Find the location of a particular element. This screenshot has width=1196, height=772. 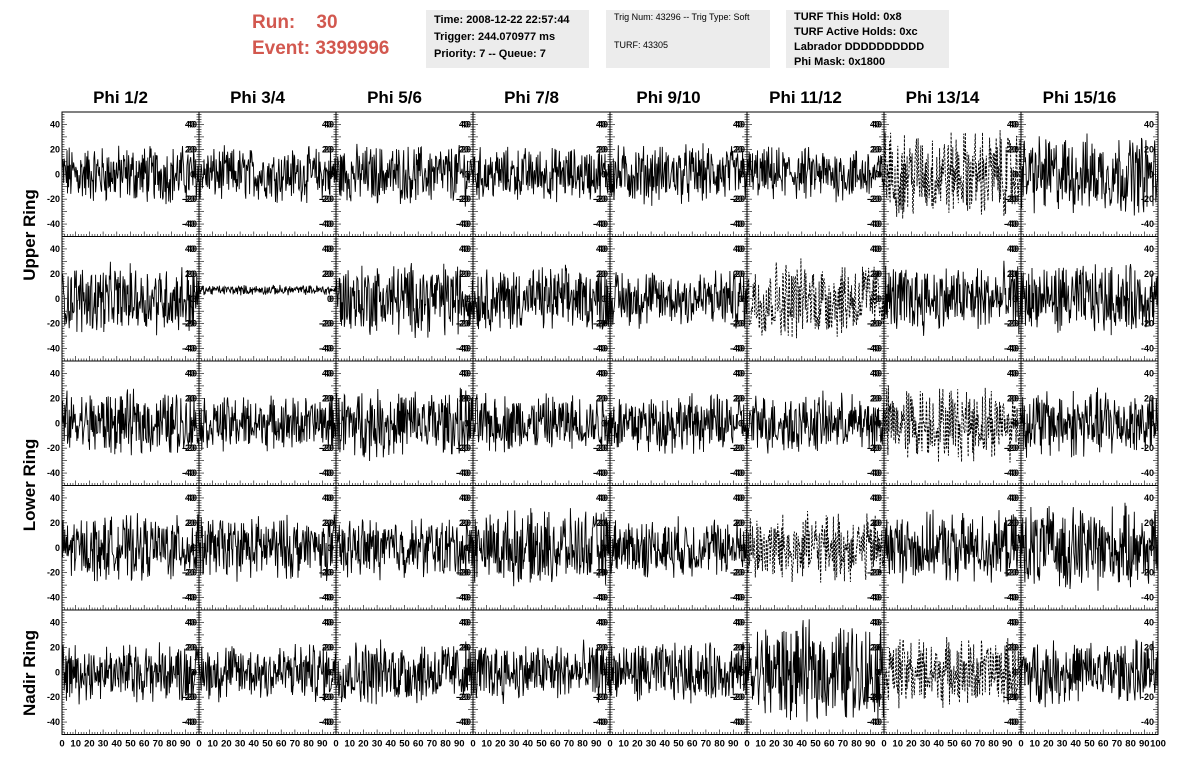

waveform-trace-r2-c3 is located at coordinates (541, 422).